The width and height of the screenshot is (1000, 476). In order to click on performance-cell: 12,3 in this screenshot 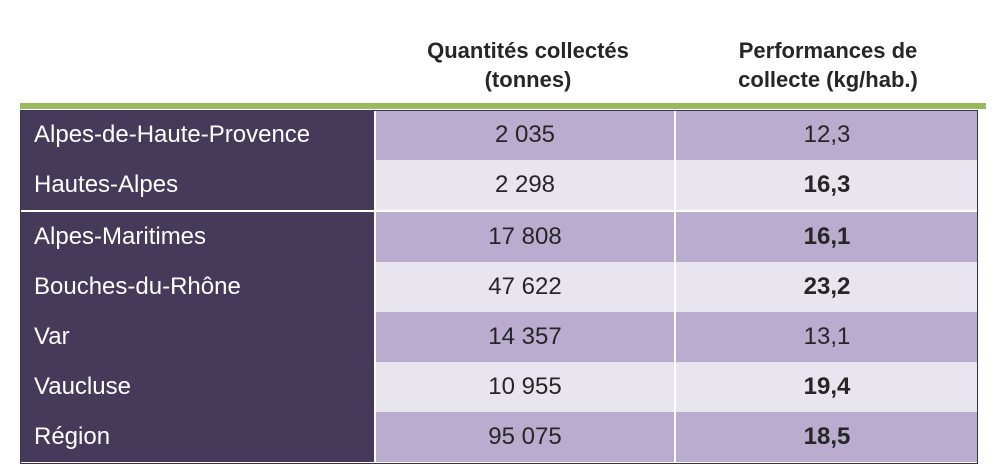, I will do `click(827, 135)`.